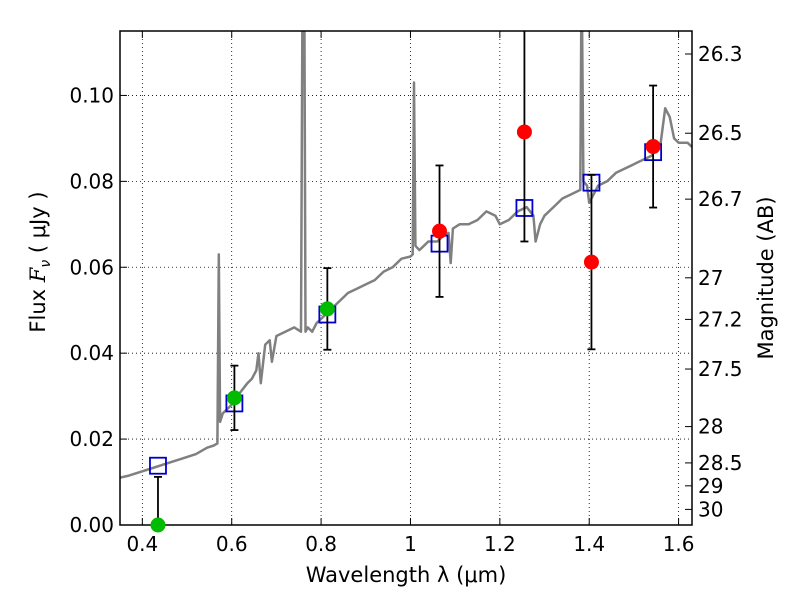 The width and height of the screenshot is (800, 600). I want to click on y-axis-label-symbol: F, so click(38, 274).